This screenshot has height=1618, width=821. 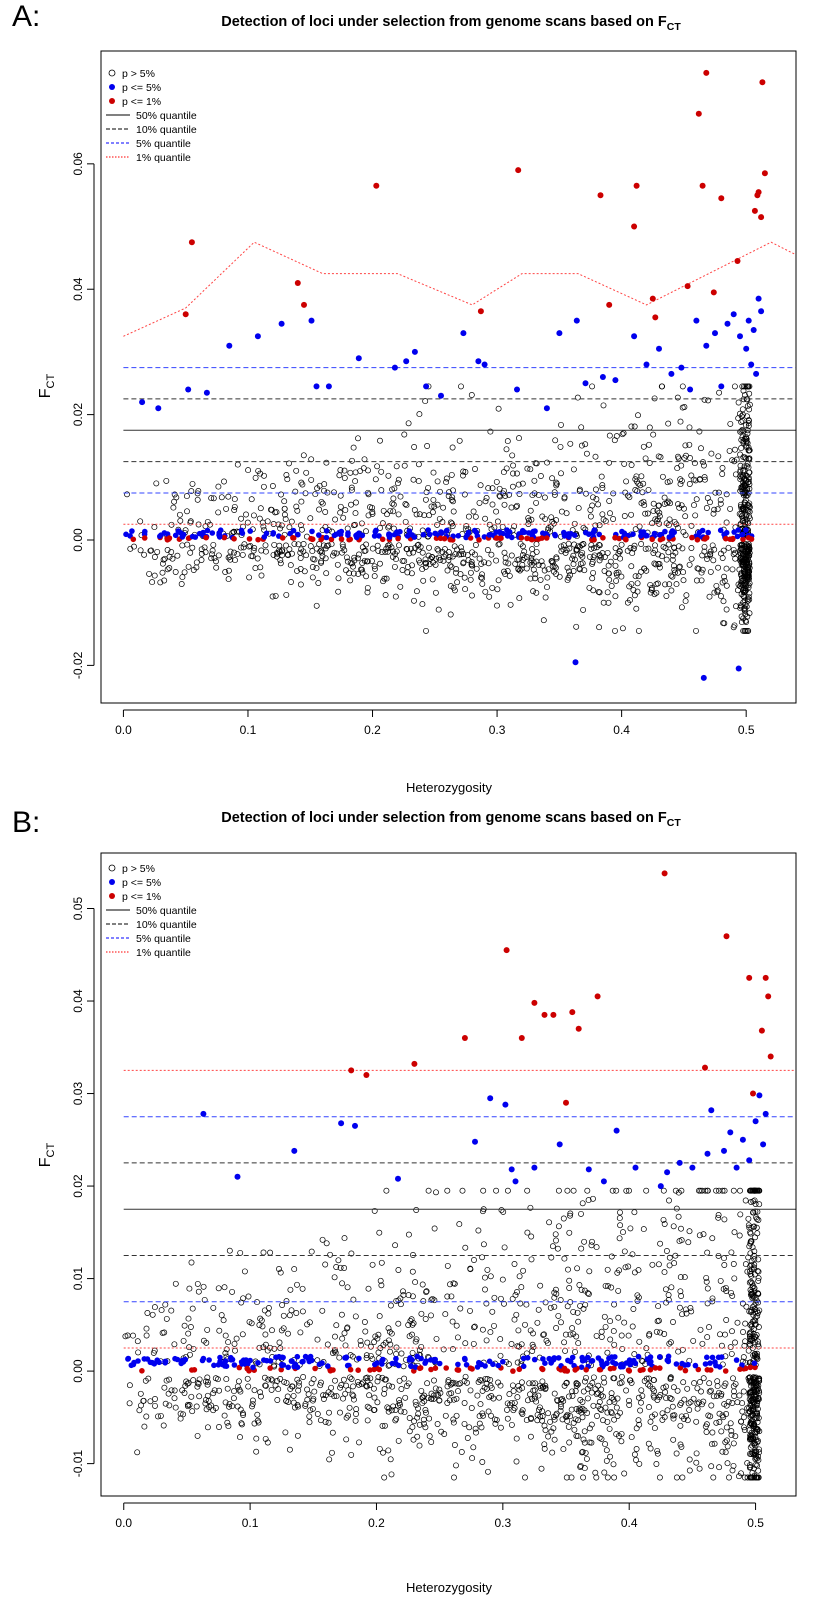 What do you see at coordinates (439, 1516) in the screenshot?
I see `x-axis: 0.0 0.1 0.2 0.3 0.4 0.5` at bounding box center [439, 1516].